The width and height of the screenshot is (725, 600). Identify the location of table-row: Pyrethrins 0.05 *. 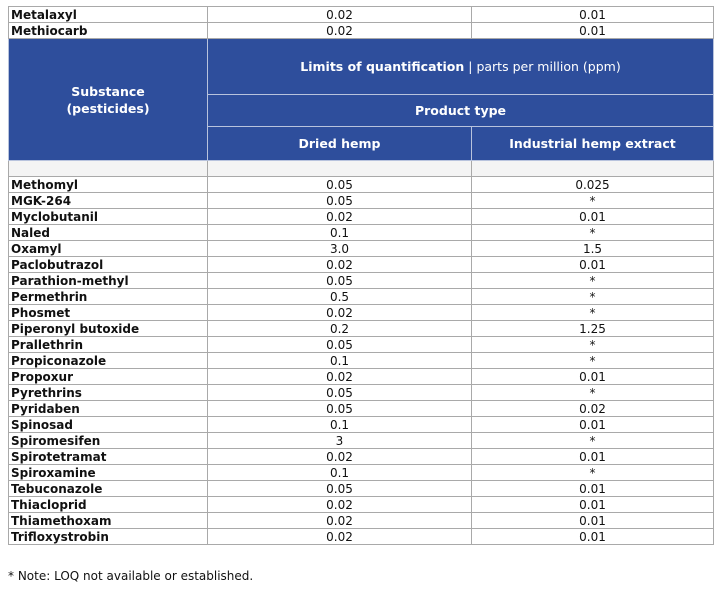
(361, 392).